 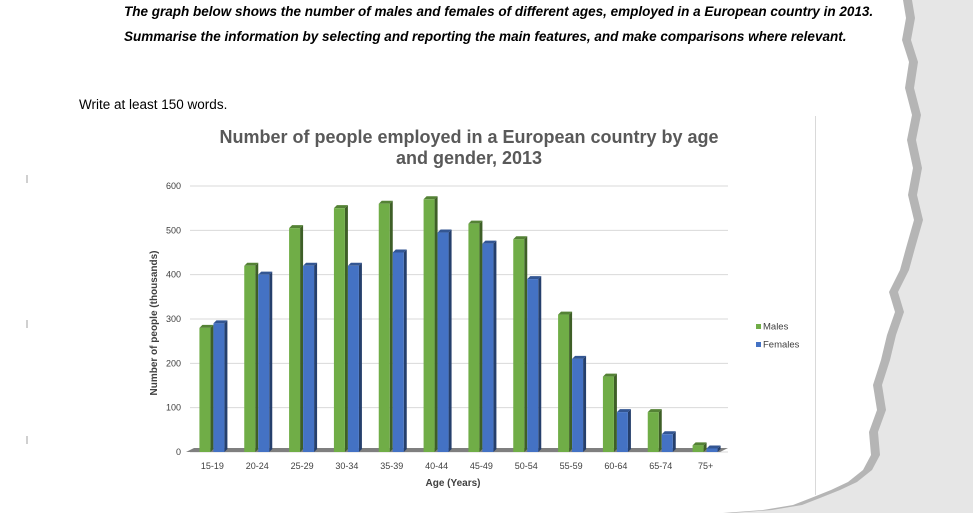 I want to click on x-tick-label: 45-49, so click(x=481, y=466).